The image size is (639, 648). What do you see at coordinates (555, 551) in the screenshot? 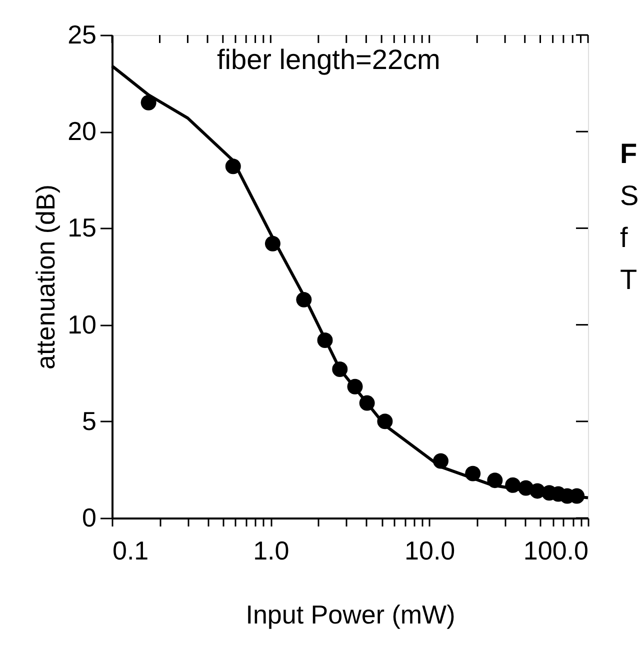
I see `x-tick-label: 100.0` at bounding box center [555, 551].